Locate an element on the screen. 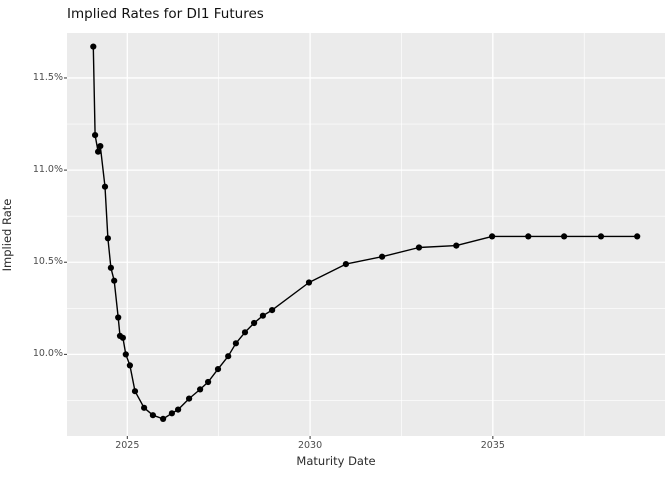 This screenshot has height=480, width=672. y-axis-tick-label: 11.0% is located at coordinates (47, 170).